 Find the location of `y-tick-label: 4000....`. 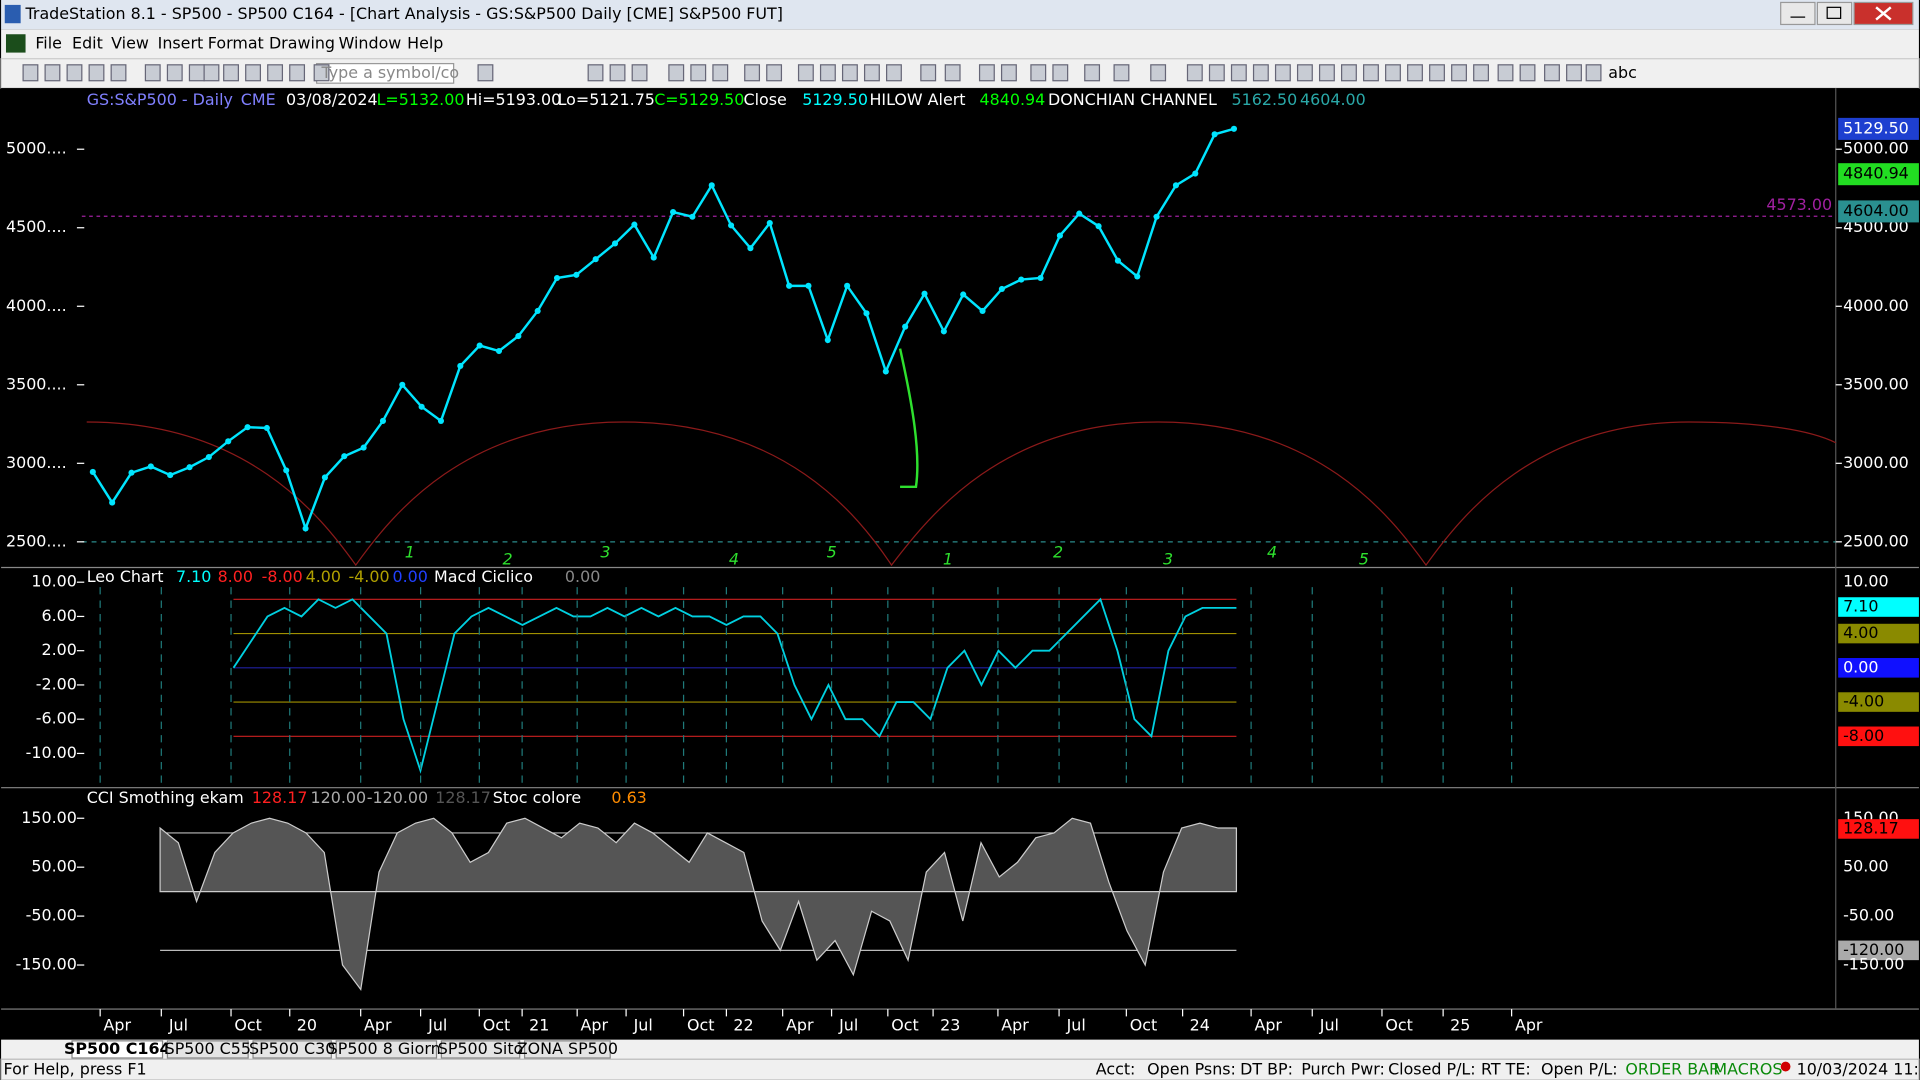

y-tick-label: 4000.... is located at coordinates (36, 305).